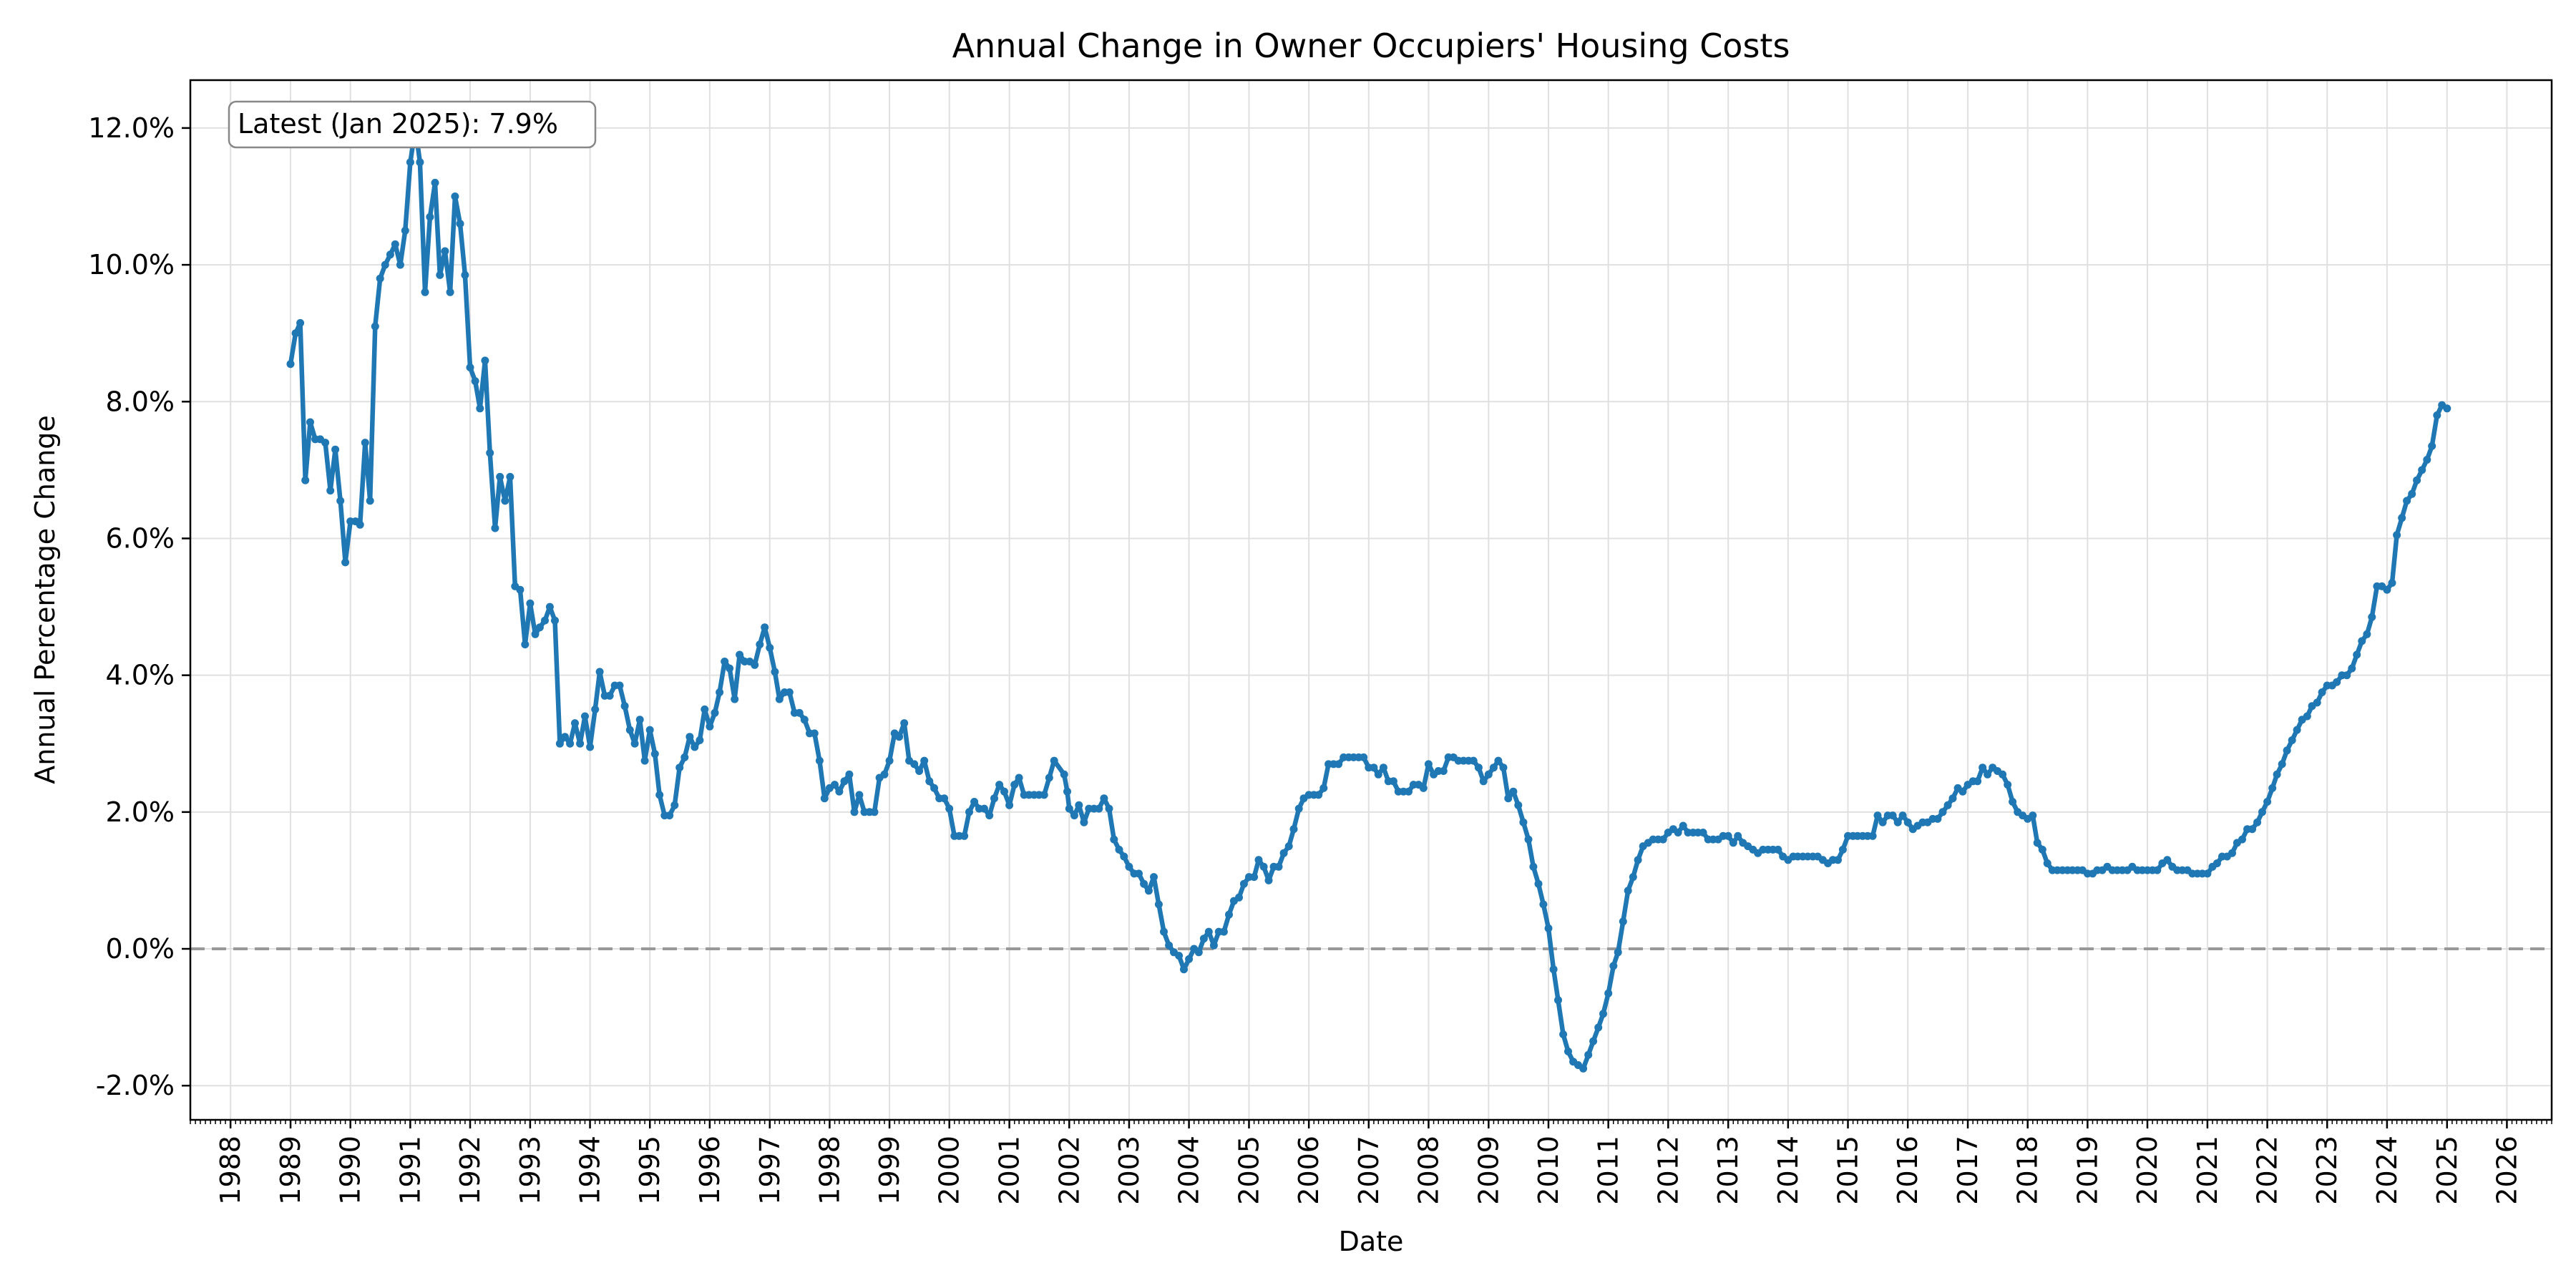 The height and width of the screenshot is (1288, 2576). What do you see at coordinates (829, 1170) in the screenshot?
I see `x-tick-label: 1998` at bounding box center [829, 1170].